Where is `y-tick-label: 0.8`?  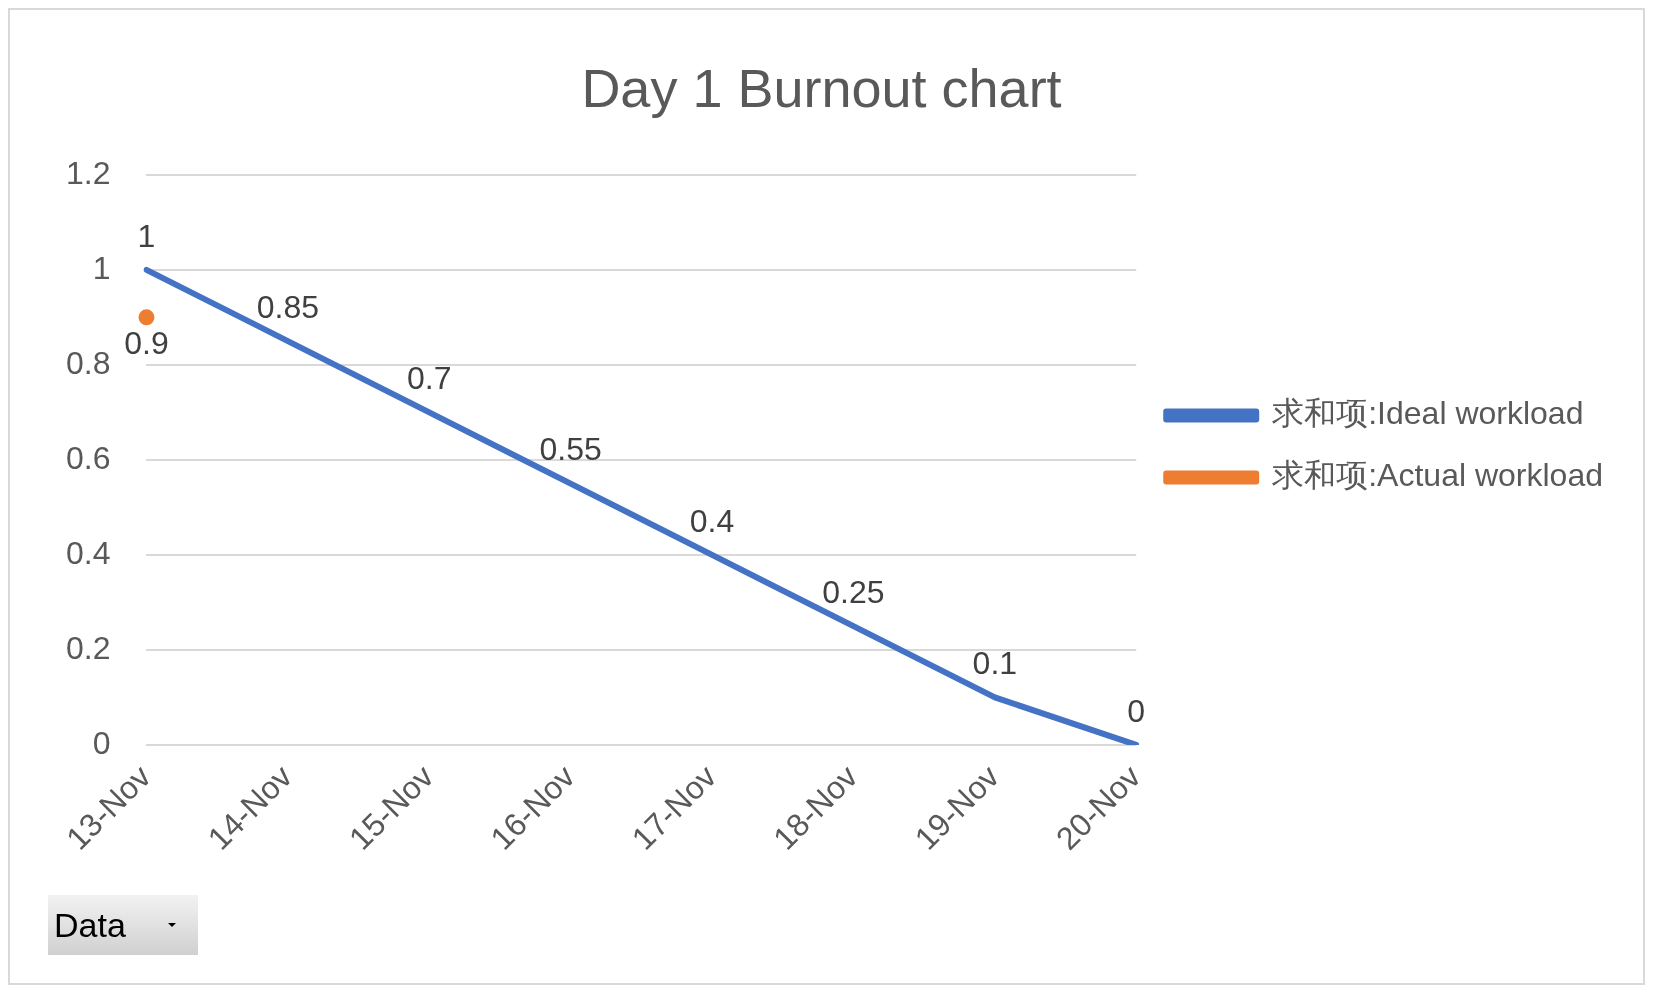 y-tick-label: 0.8 is located at coordinates (88, 362).